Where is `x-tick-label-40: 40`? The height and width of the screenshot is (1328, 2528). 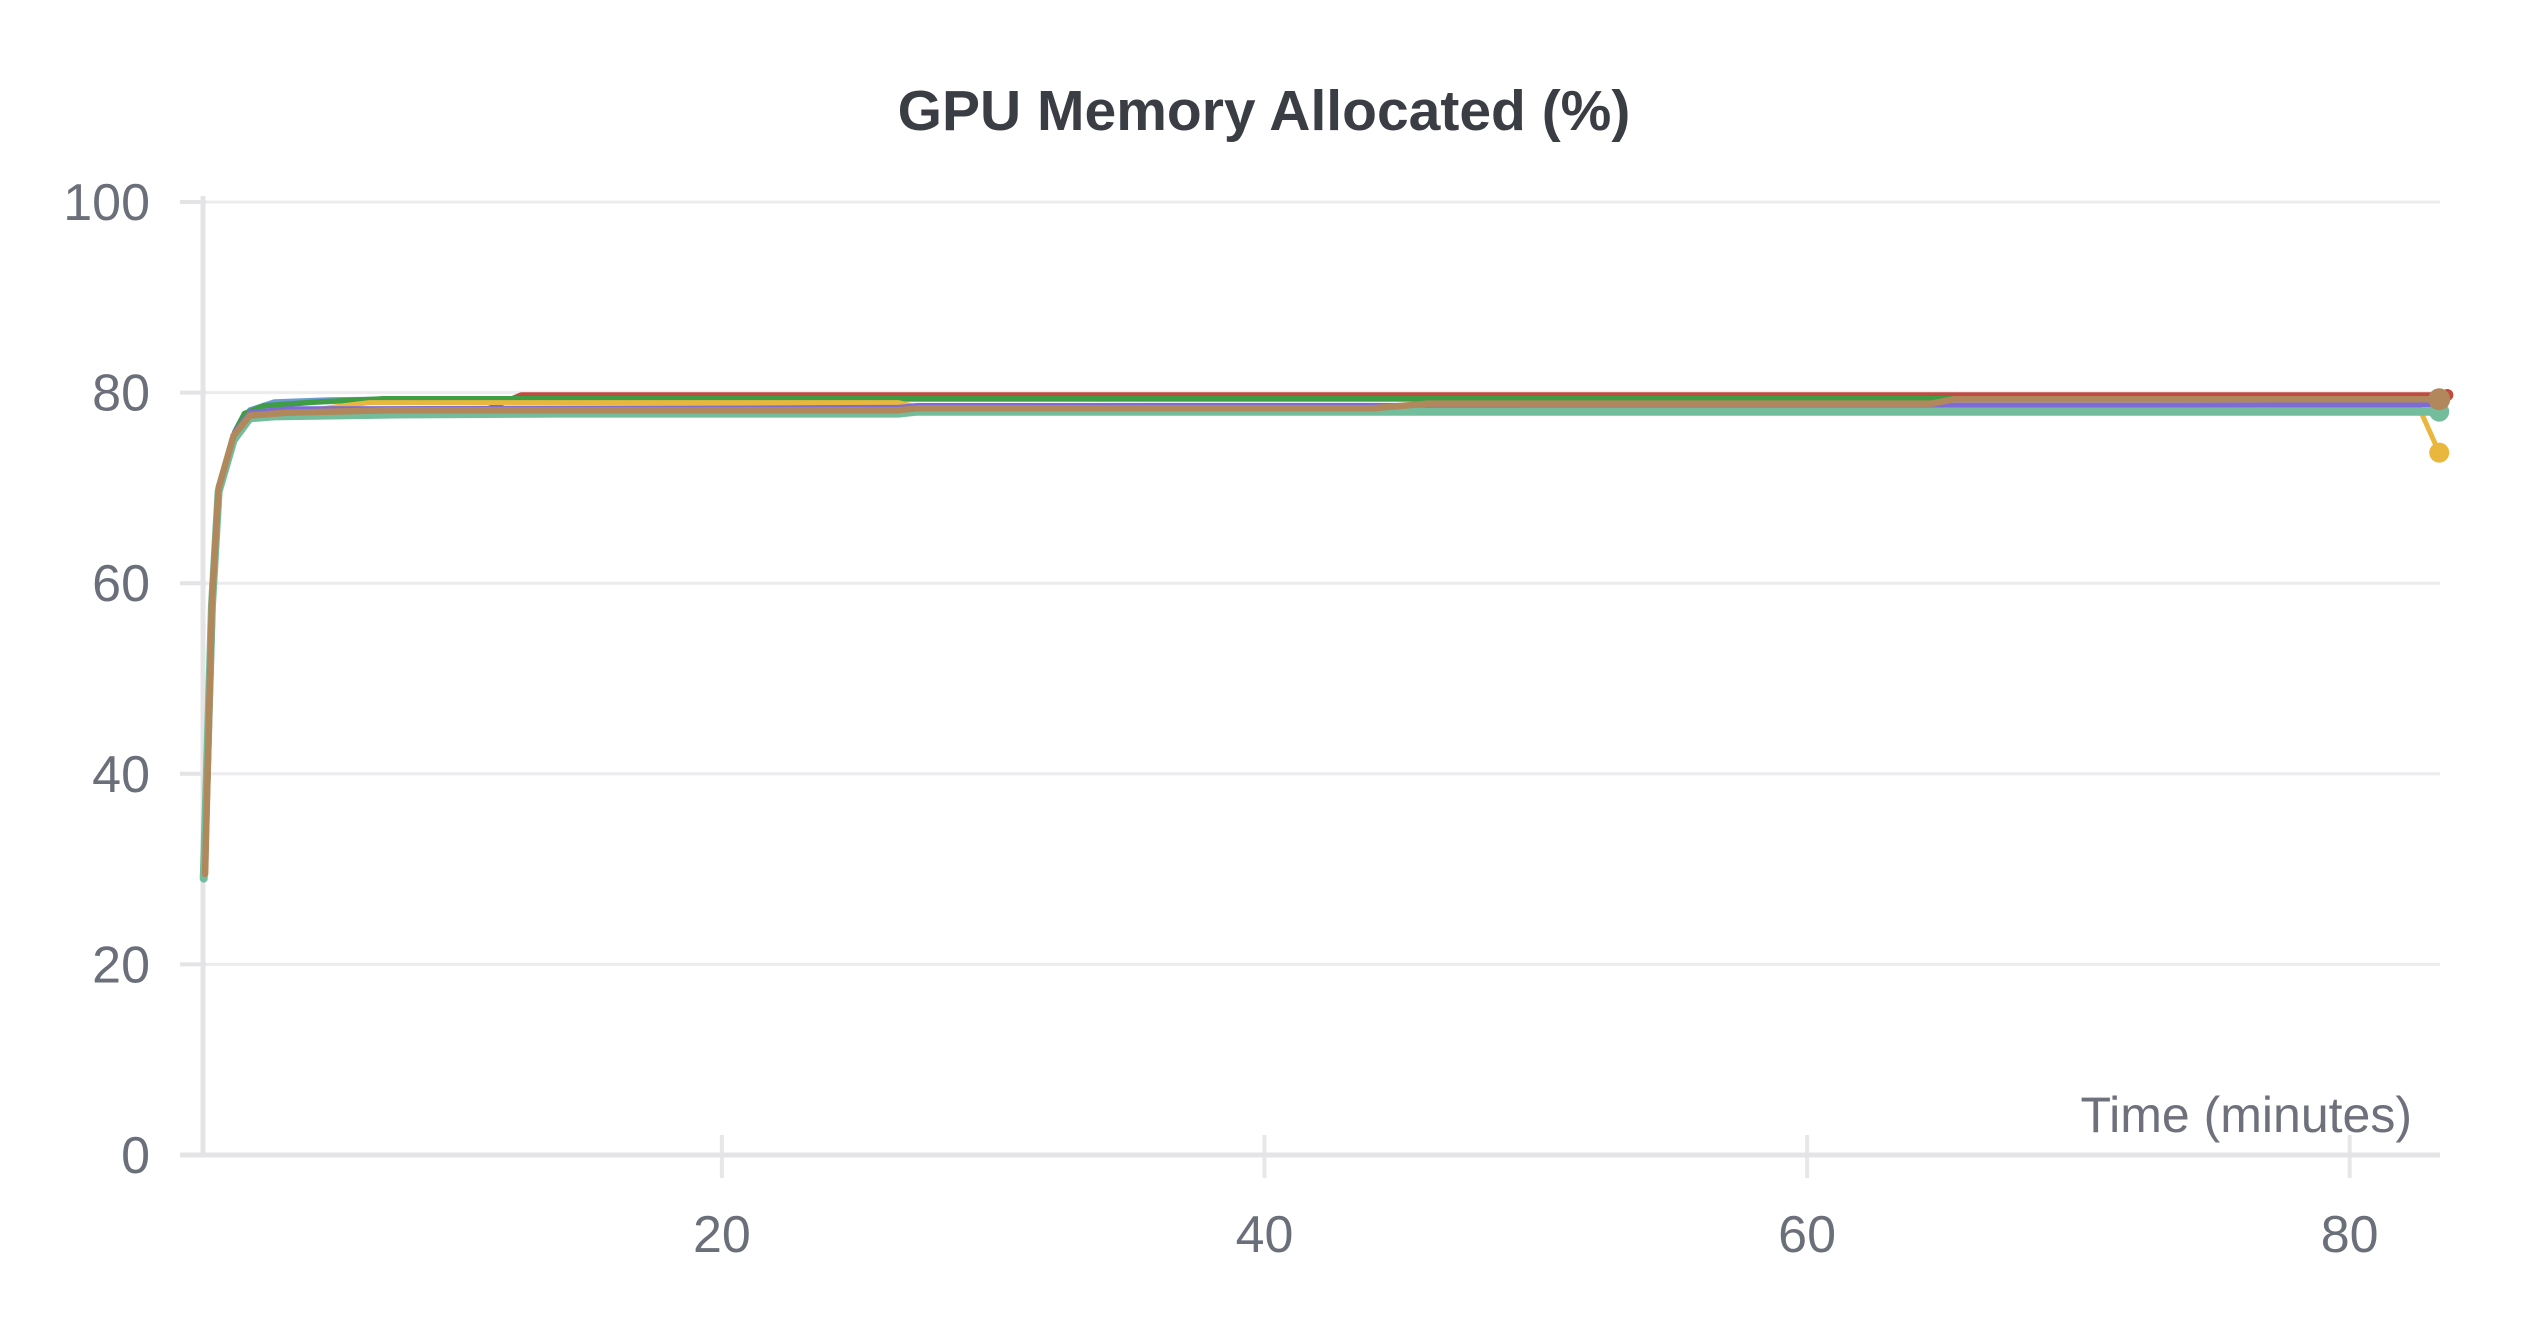
x-tick-label-40: 40 is located at coordinates (1265, 1235).